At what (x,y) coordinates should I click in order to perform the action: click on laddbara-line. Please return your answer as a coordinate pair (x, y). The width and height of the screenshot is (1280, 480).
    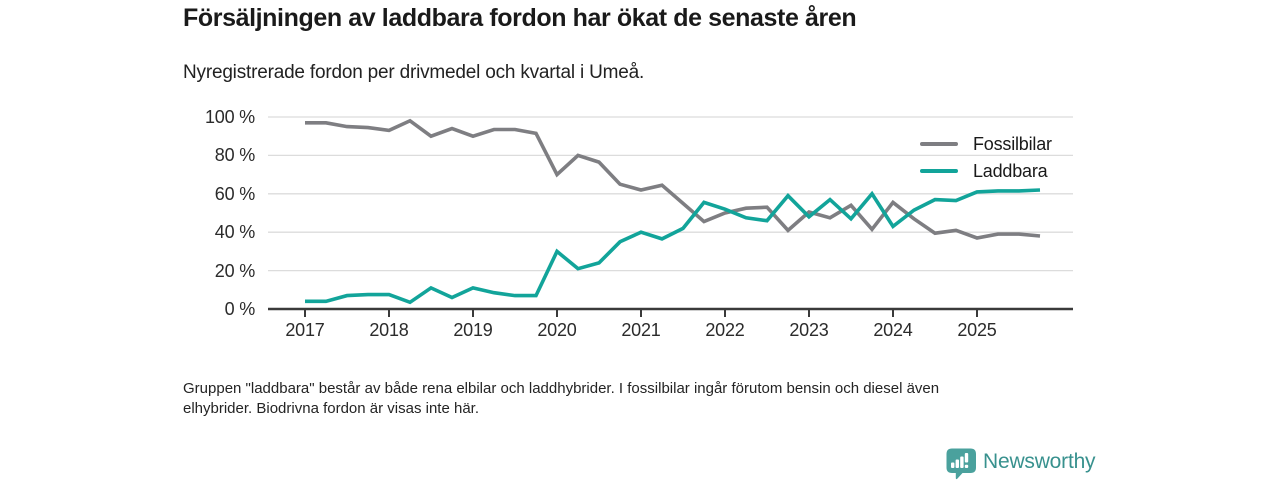
    Looking at the image, I should click on (673, 246).